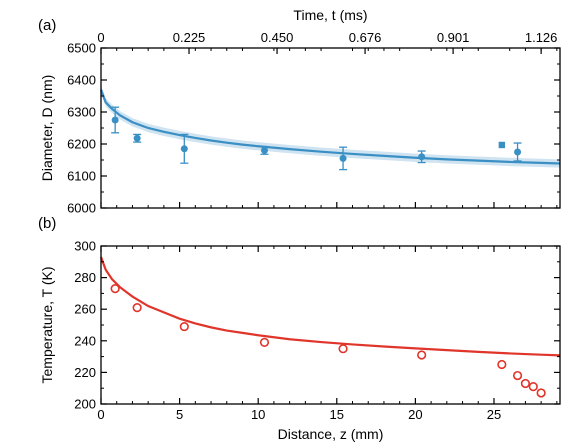 The width and height of the screenshot is (588, 448). Describe the element at coordinates (415, 414) in the screenshot. I see `x-tick-label: 20` at that location.